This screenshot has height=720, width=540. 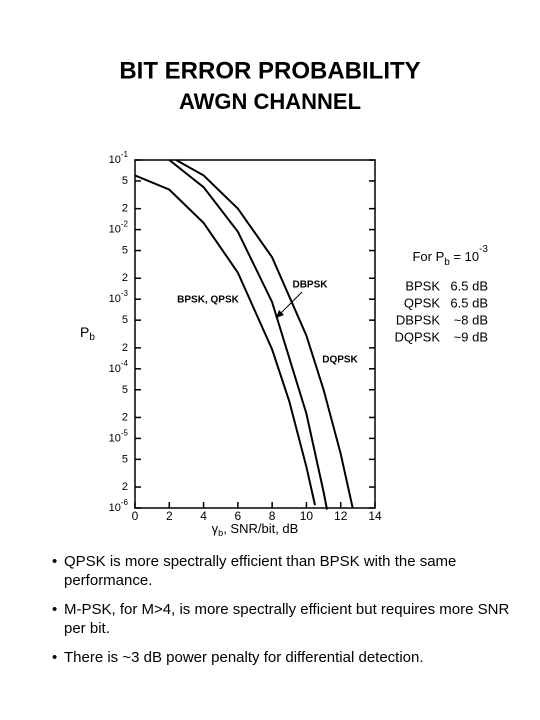 I want to click on series-label: DBPSK, so click(x=310, y=285).